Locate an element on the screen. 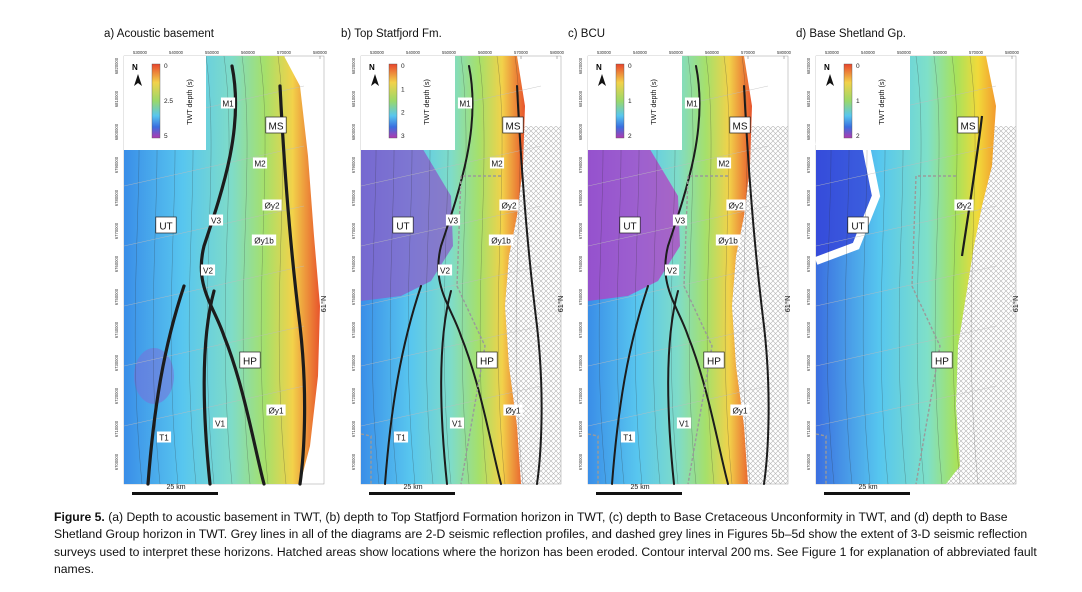  y-tick-label: 6770000 is located at coordinates (116, 230).